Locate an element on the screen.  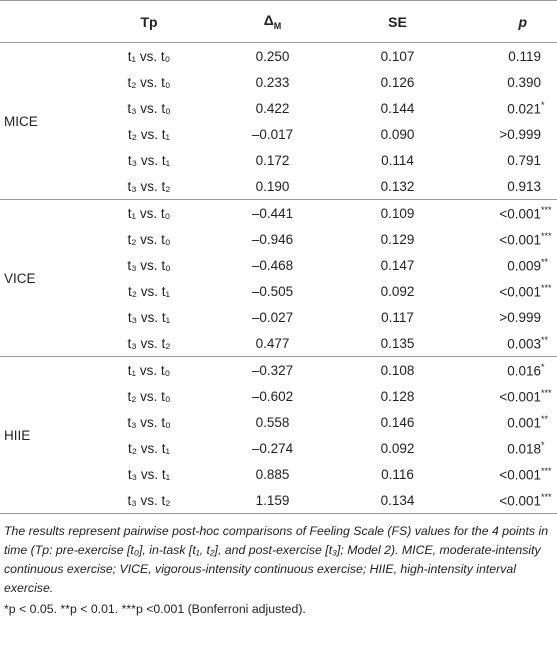
p-cell: >0.999 is located at coordinates (508, 317).